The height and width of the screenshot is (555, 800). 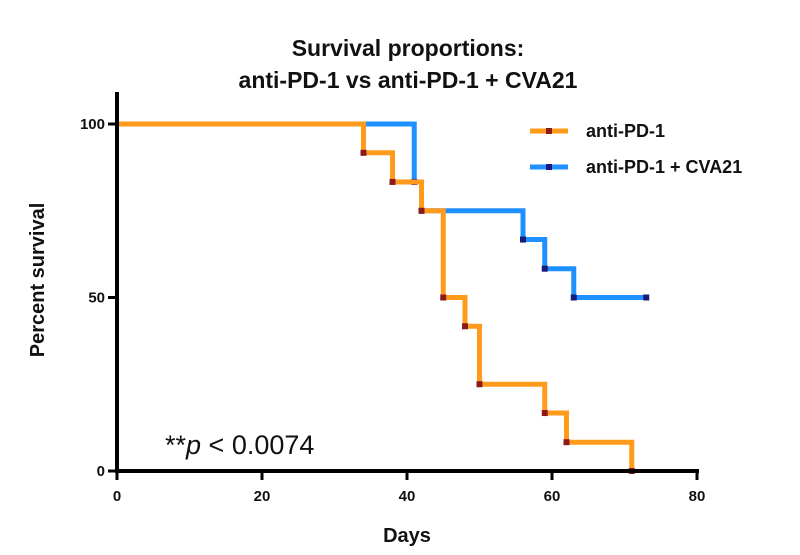 I want to click on x-tick-label: 60, so click(x=552, y=496).